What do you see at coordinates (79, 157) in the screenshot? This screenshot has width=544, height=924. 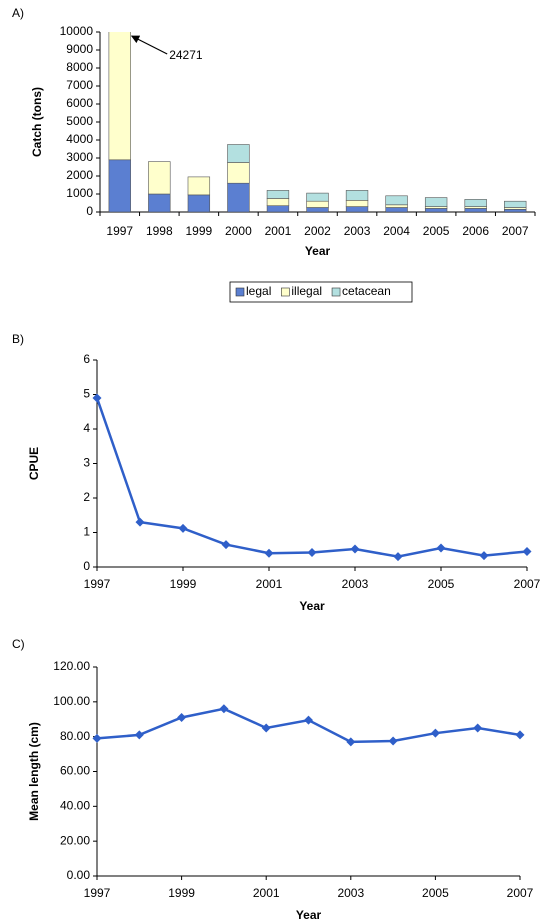 I see `y-tick-label: 3000` at bounding box center [79, 157].